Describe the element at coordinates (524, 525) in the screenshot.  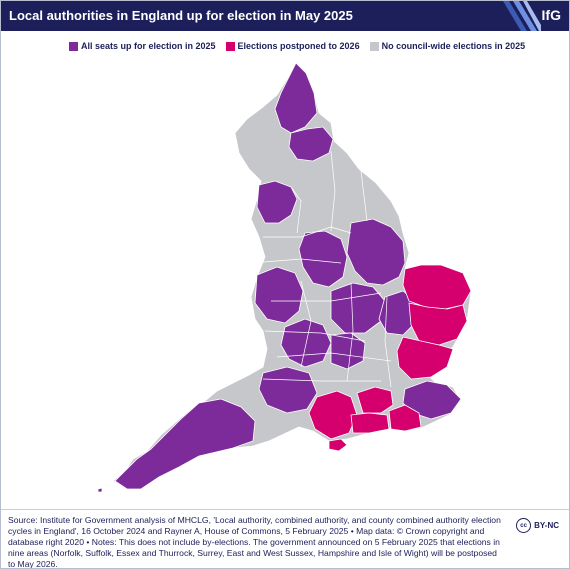
I see `cc-icon: cc` at that location.